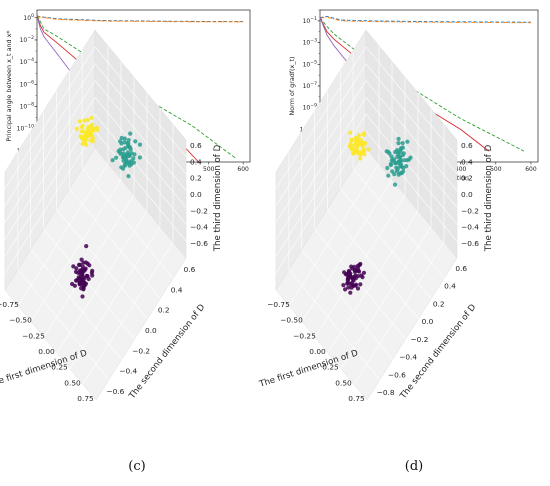 This screenshot has height=486, width=550. I want to click on x-tick-label: 0.50, so click(72, 382).